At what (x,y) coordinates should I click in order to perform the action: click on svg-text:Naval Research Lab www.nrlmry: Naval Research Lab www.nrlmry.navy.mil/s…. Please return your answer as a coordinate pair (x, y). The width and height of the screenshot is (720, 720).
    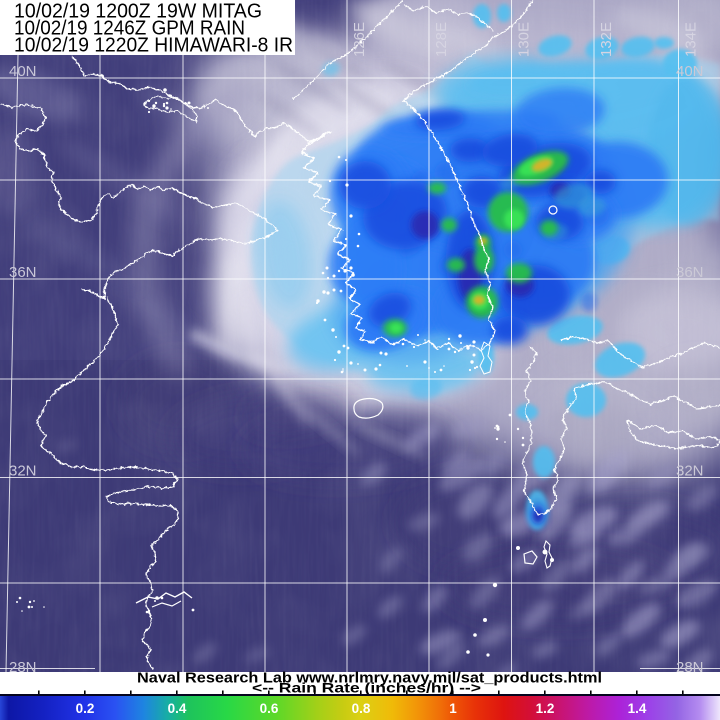
    Looking at the image, I should click on (369, 679).